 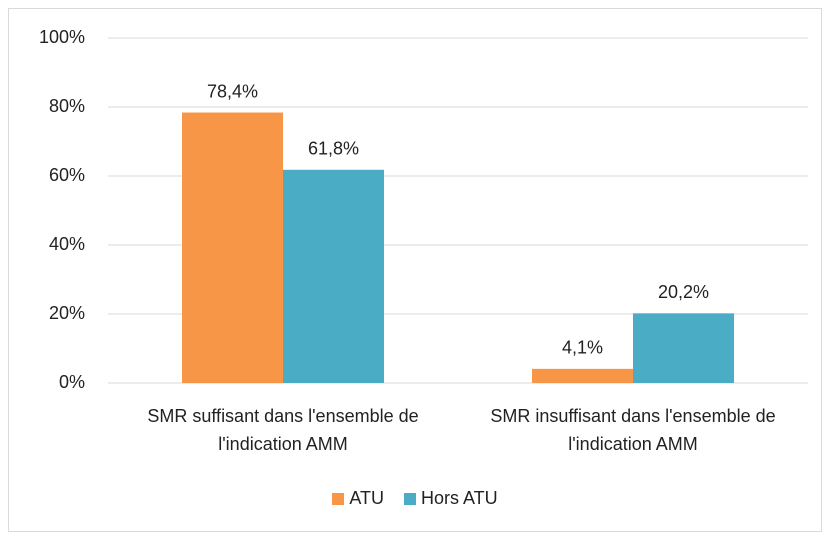 What do you see at coordinates (67, 106) in the screenshot?
I see `y-tick-label: 80%` at bounding box center [67, 106].